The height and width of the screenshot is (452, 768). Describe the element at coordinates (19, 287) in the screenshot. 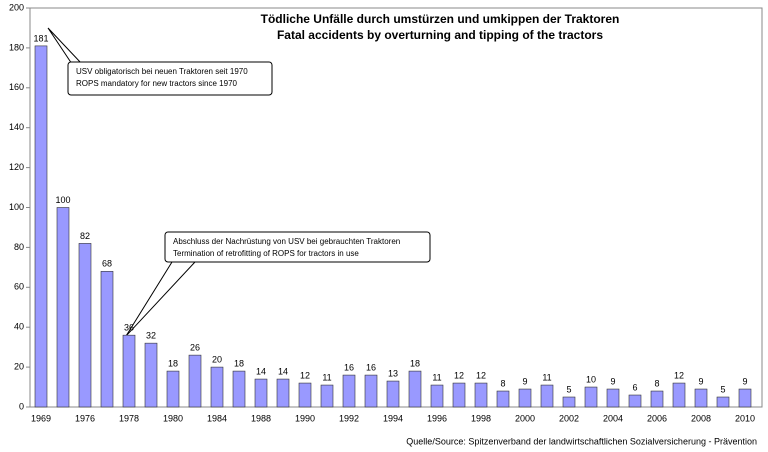

I see `y-tick-label: 60` at that location.